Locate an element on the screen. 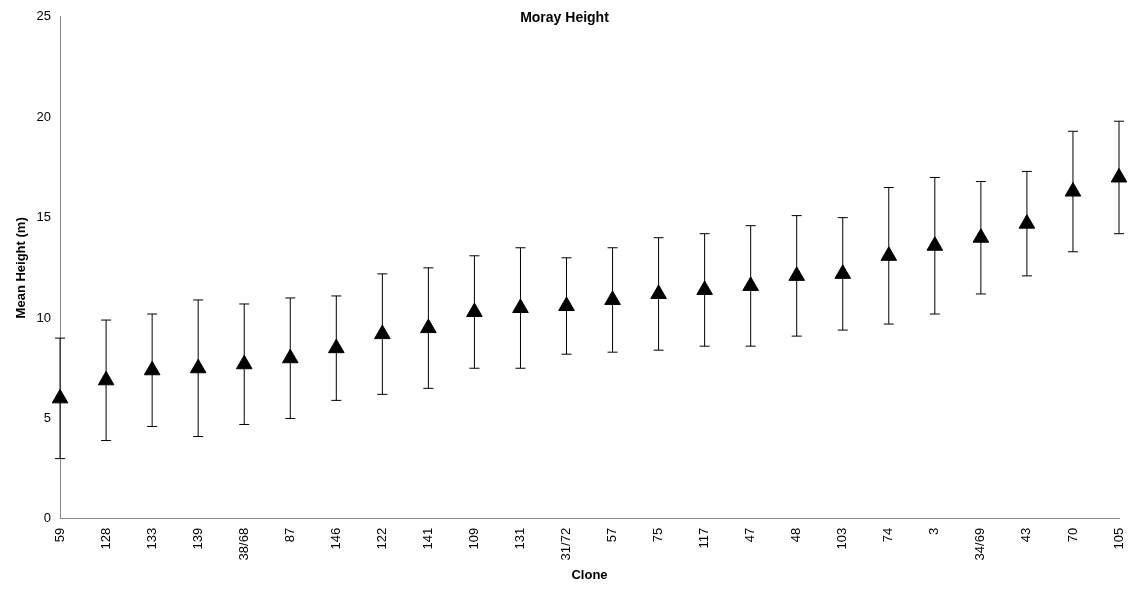 Image resolution: width=1139 pixels, height=597 pixels. x-axis-title: Clone is located at coordinates (589, 574).